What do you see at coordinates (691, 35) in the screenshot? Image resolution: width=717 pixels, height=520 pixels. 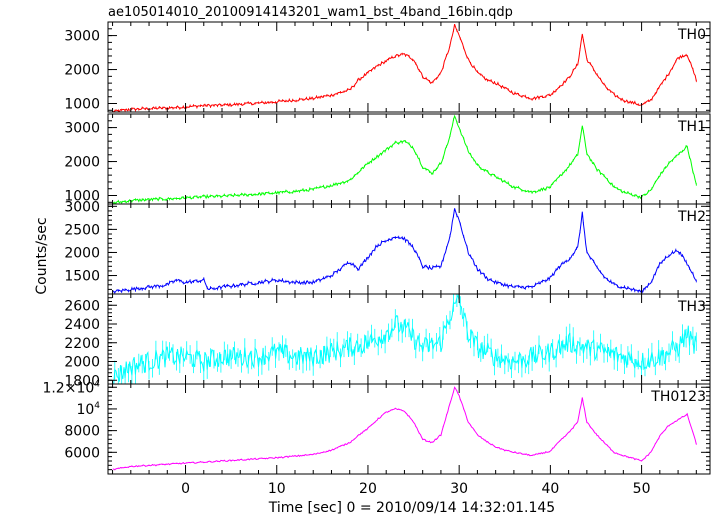 I see `panel-label-th0: TH0` at bounding box center [691, 35].